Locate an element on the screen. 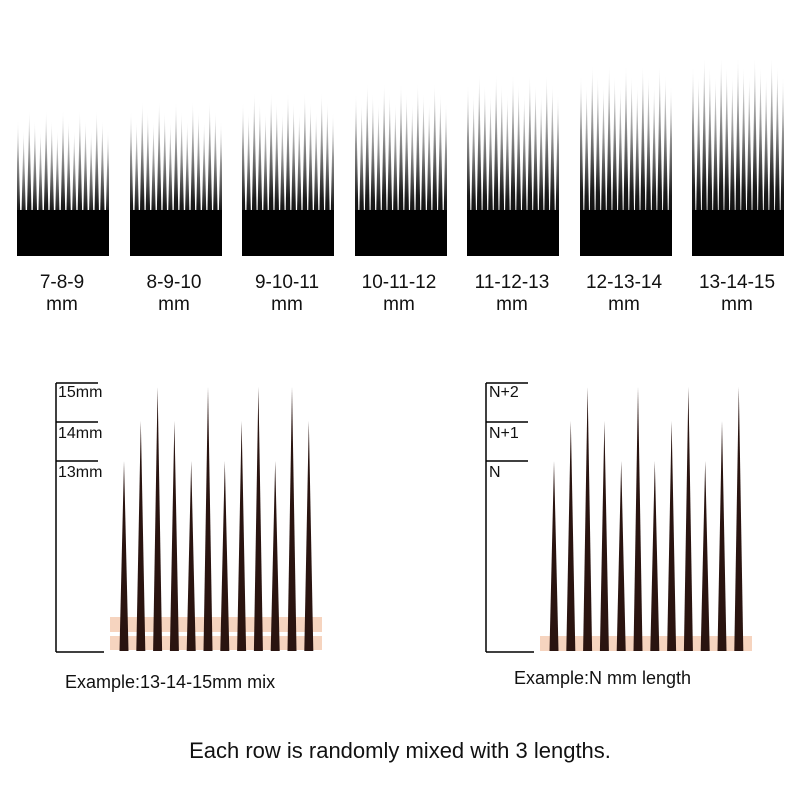 This screenshot has width=800, height=800. example-mix-lashes is located at coordinates (188, 517).